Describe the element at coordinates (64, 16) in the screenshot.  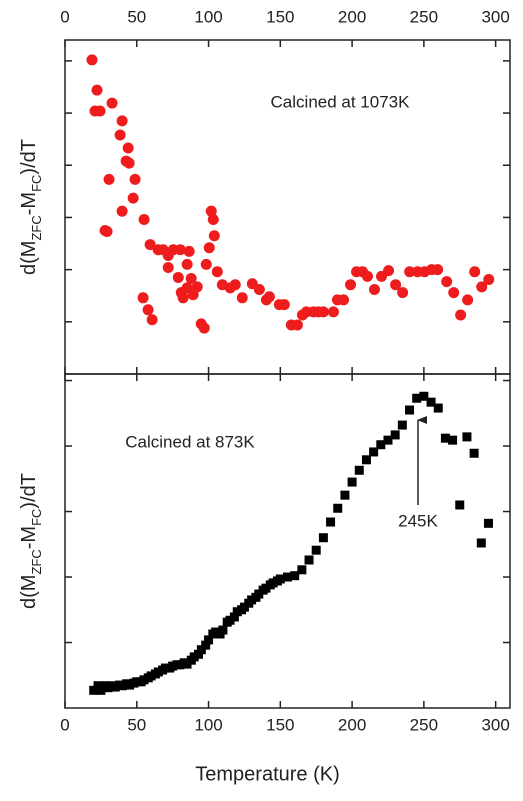
I see `x-tick-label: 0` at that location.